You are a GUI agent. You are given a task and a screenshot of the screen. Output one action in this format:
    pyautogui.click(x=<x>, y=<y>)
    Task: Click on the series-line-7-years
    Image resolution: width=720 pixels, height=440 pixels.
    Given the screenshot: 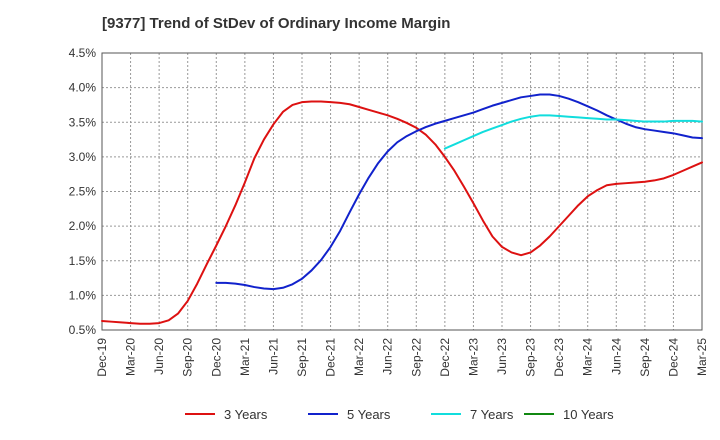 What is the action you would take?
    pyautogui.click(x=573, y=132)
    